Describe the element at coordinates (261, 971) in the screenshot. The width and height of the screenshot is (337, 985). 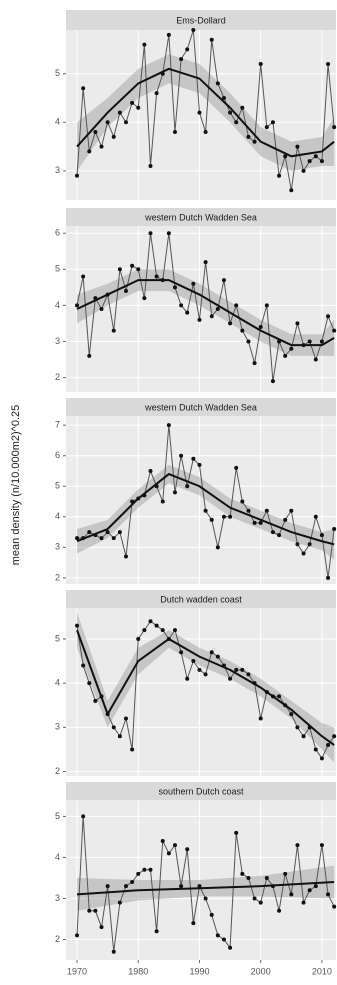
I see `x-tick-label: 2000` at that location.